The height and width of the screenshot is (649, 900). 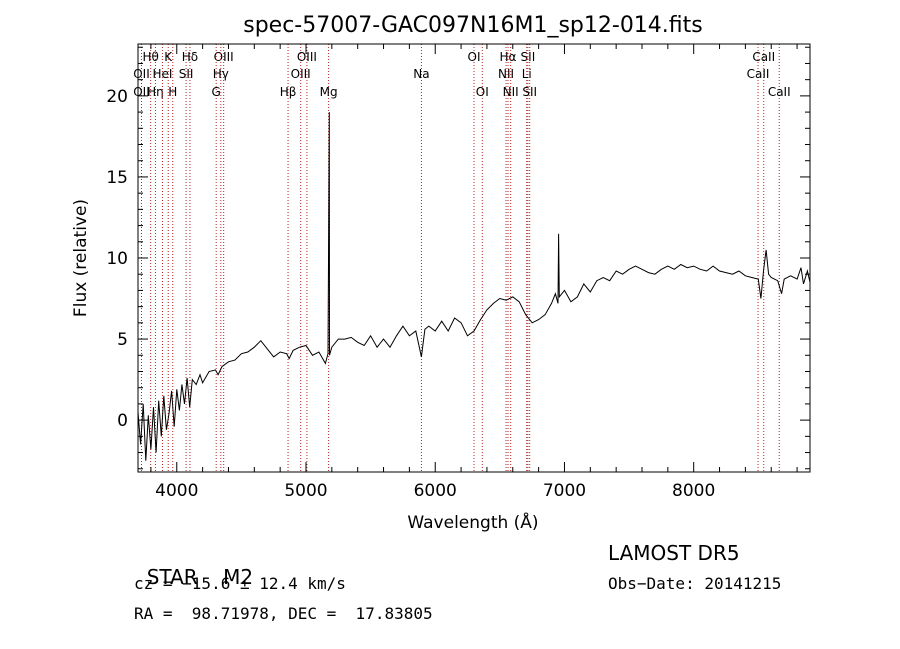 What do you see at coordinates (693, 491) in the screenshot?
I see `x-tick-label: 8000` at bounding box center [693, 491].